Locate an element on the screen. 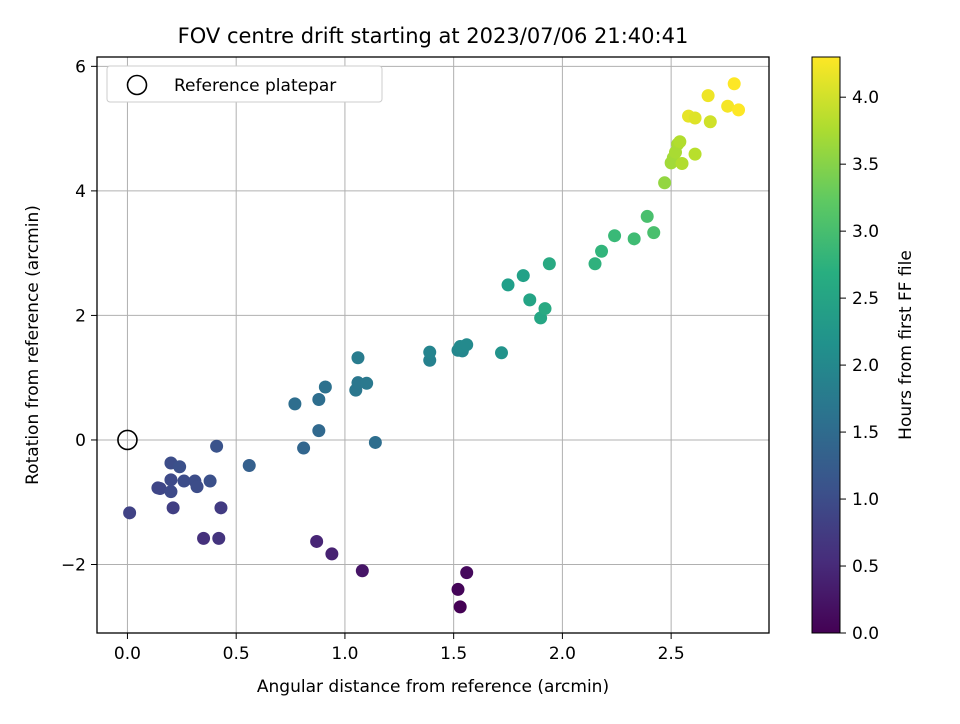  x-axis-label: Angular distance from reference (arcmin) is located at coordinates (433, 687).